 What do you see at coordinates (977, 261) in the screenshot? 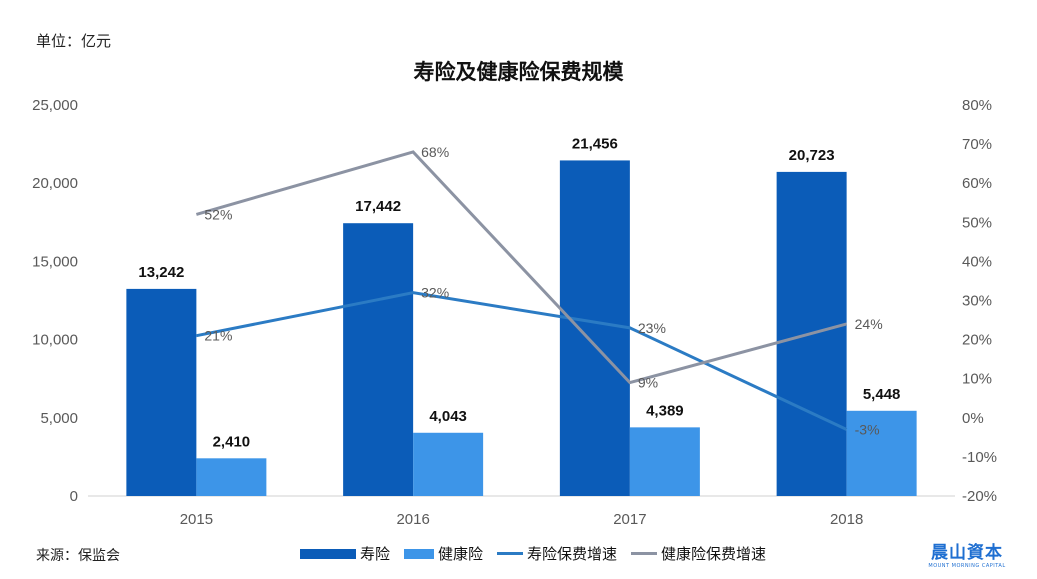
I see `y2-tick-label: 40%` at bounding box center [977, 261].